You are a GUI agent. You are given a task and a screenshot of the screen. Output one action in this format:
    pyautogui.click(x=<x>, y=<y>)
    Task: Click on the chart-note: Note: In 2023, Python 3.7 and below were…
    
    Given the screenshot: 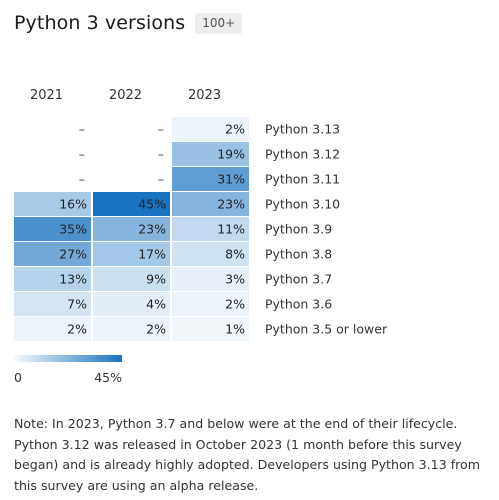 What is the action you would take?
    pyautogui.click(x=247, y=454)
    